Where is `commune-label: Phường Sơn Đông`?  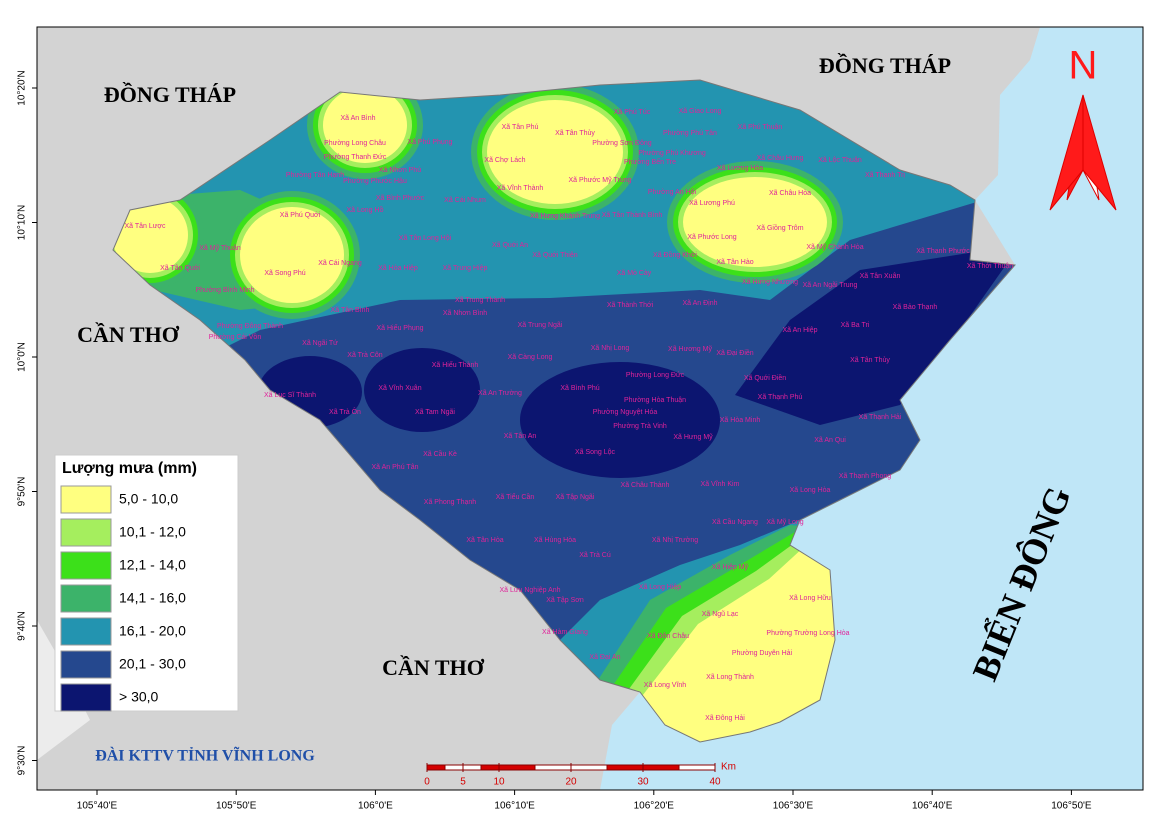
commune-label: Phường Sơn Đông is located at coordinates (622, 143).